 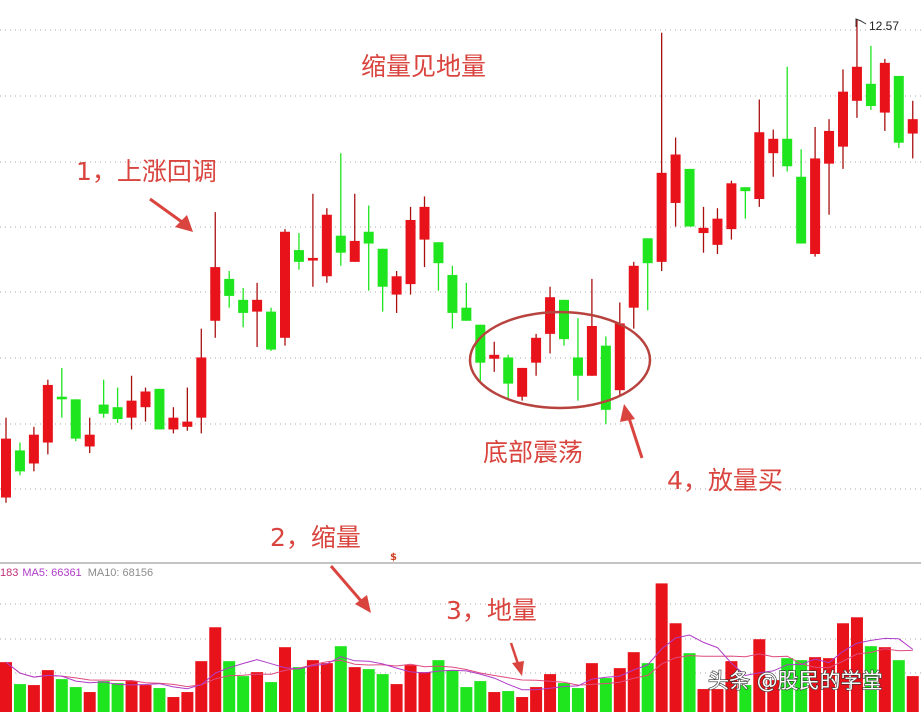 What do you see at coordinates (459, 662) in the screenshot?
I see `volume-ma5-line` at bounding box center [459, 662].